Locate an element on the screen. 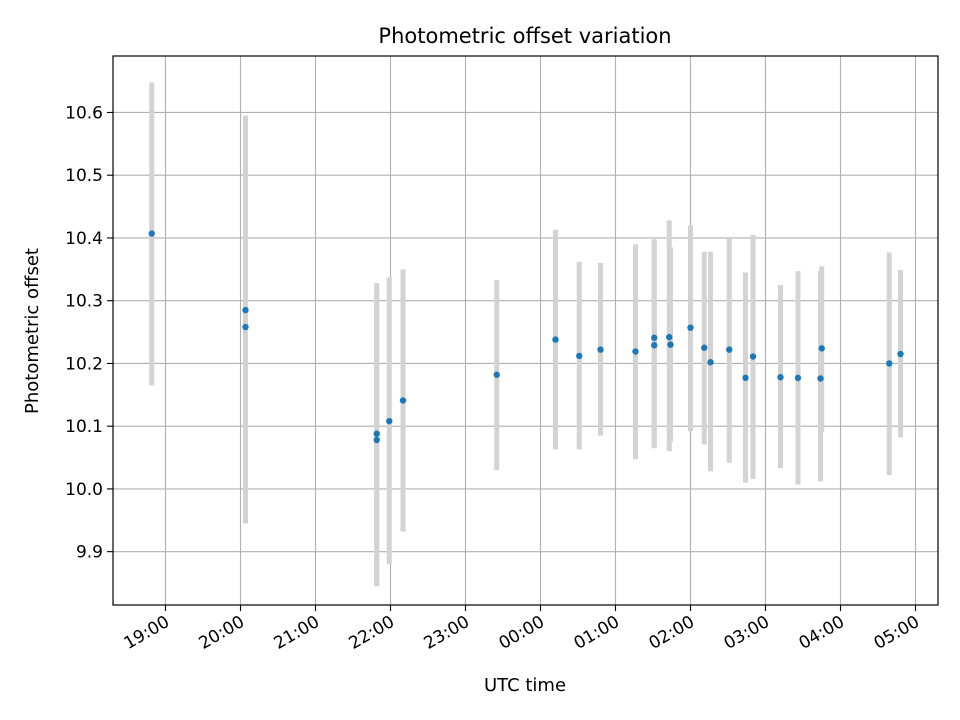  x-axis-label: UTC time is located at coordinates (525, 685).